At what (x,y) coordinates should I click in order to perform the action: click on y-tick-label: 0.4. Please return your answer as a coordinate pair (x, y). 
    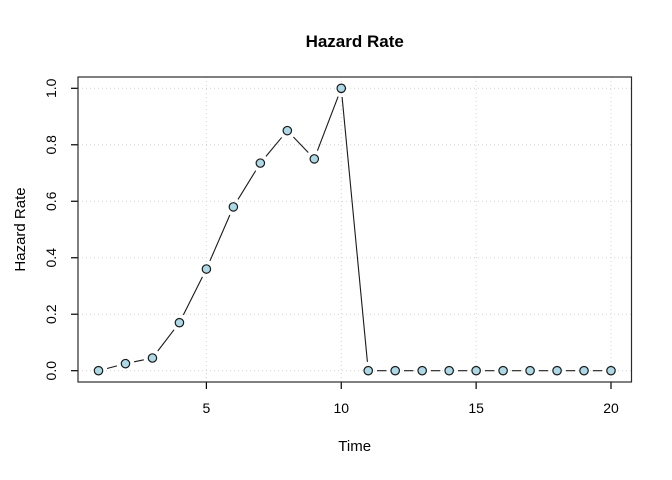
    Looking at the image, I should click on (51, 258).